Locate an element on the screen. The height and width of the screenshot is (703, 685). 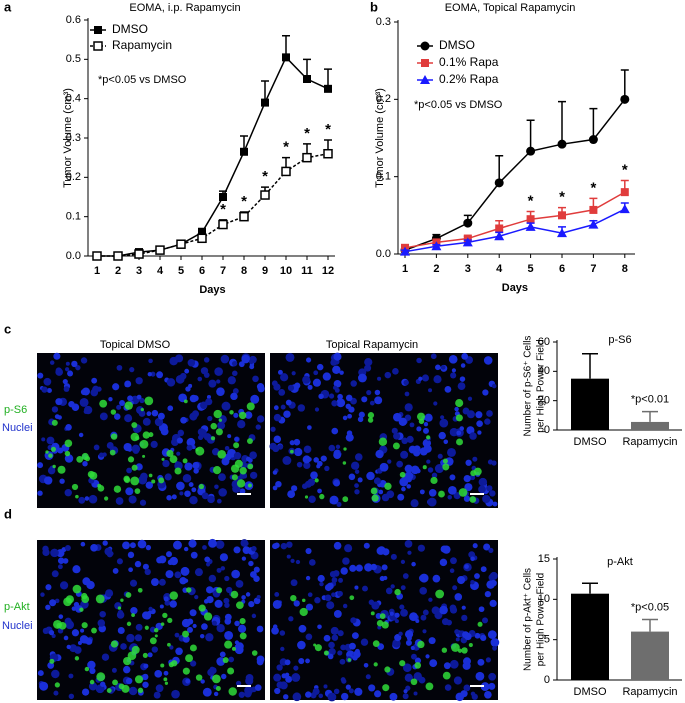
panel-label: d is located at coordinates (8, 513).